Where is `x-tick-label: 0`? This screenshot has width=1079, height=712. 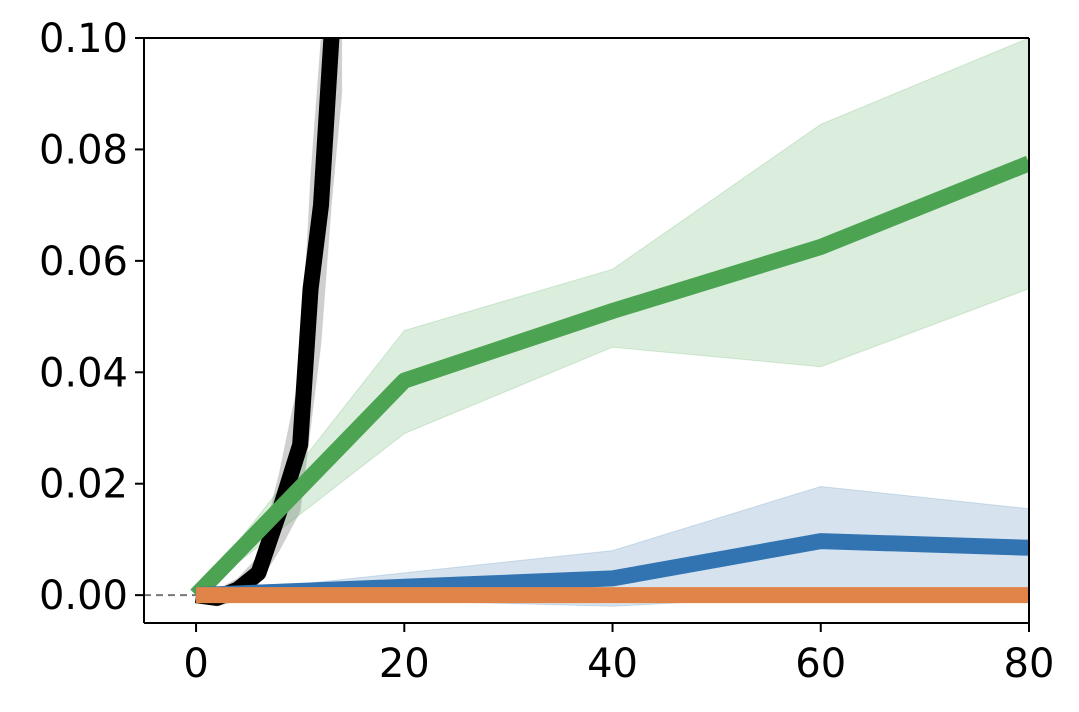 x-tick-label: 0 is located at coordinates (195, 664).